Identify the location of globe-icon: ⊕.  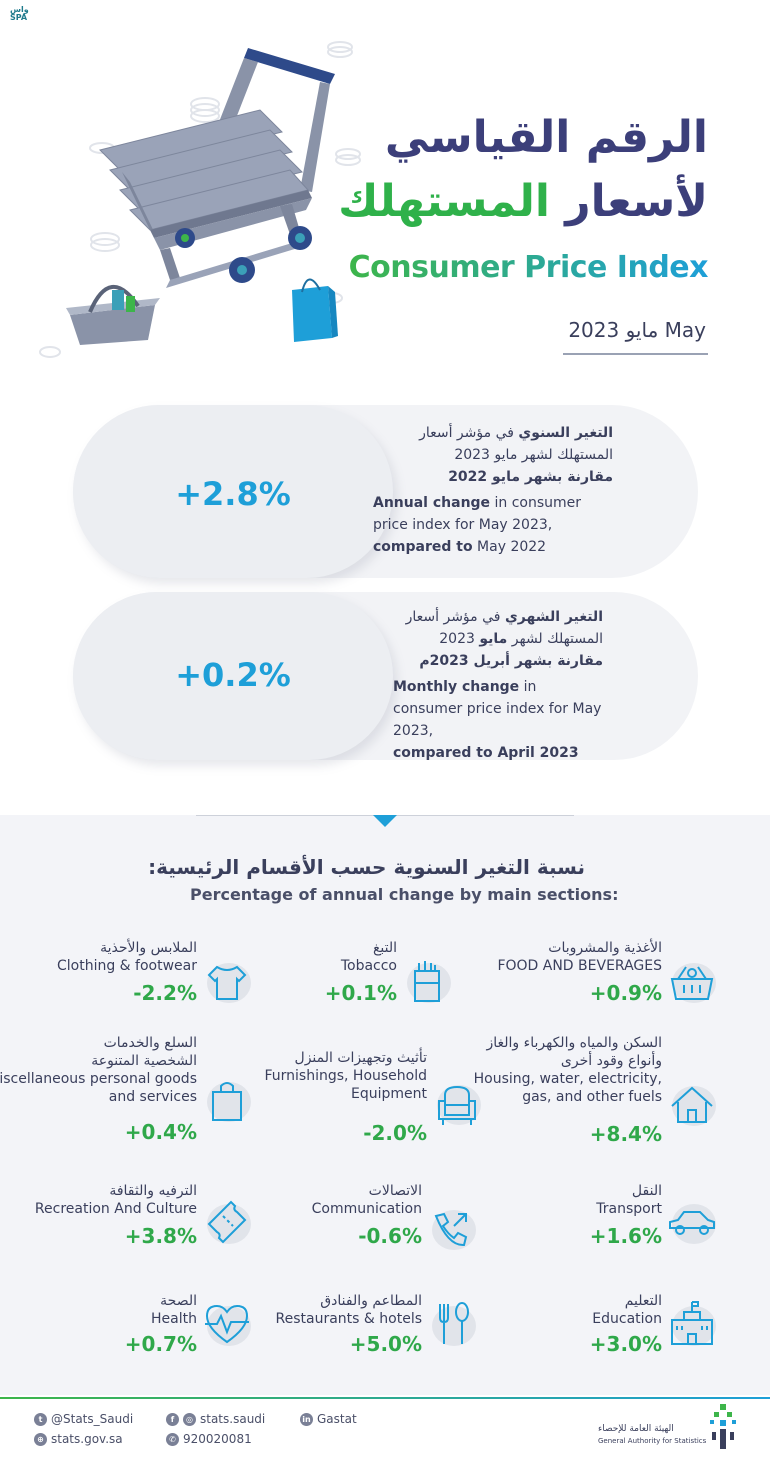
(40, 1439).